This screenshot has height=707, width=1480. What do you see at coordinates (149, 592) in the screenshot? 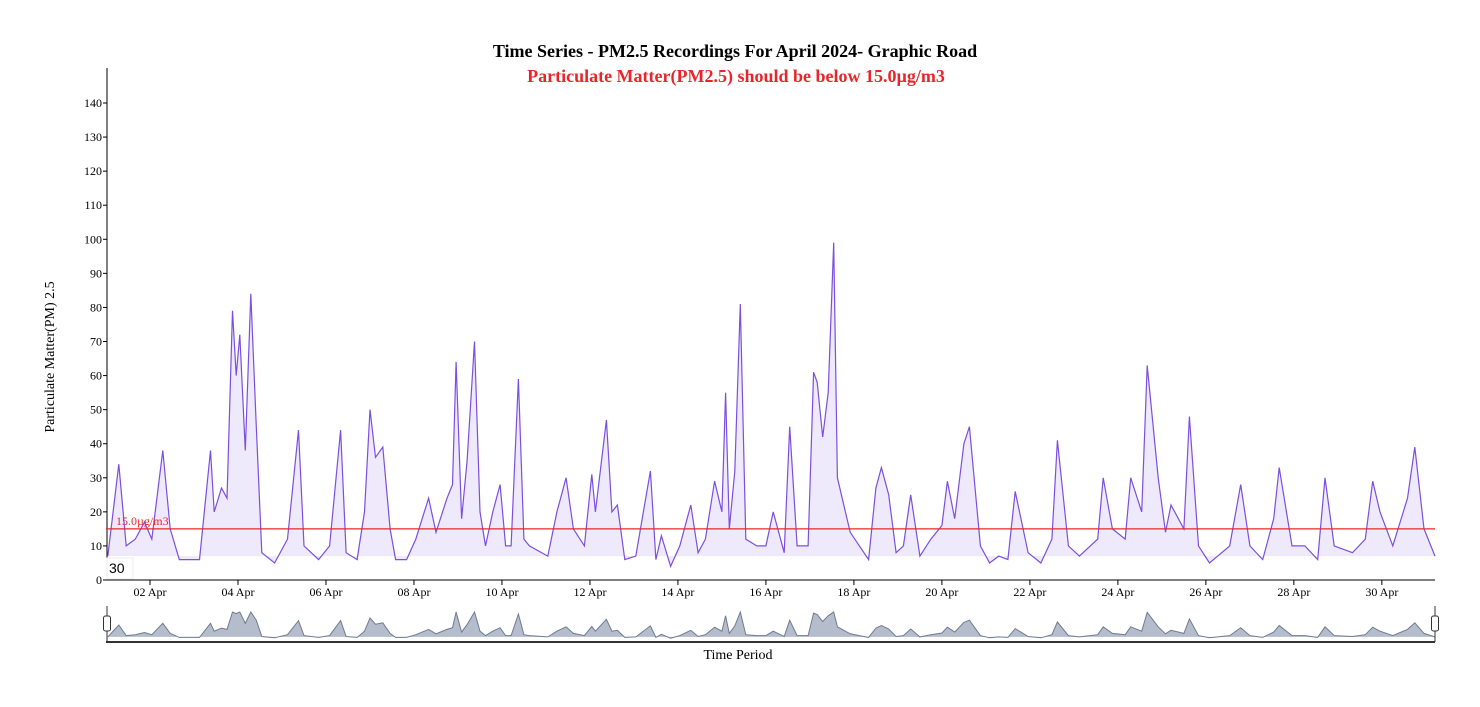
I see `x-tick-label: 02 Apr` at bounding box center [149, 592].